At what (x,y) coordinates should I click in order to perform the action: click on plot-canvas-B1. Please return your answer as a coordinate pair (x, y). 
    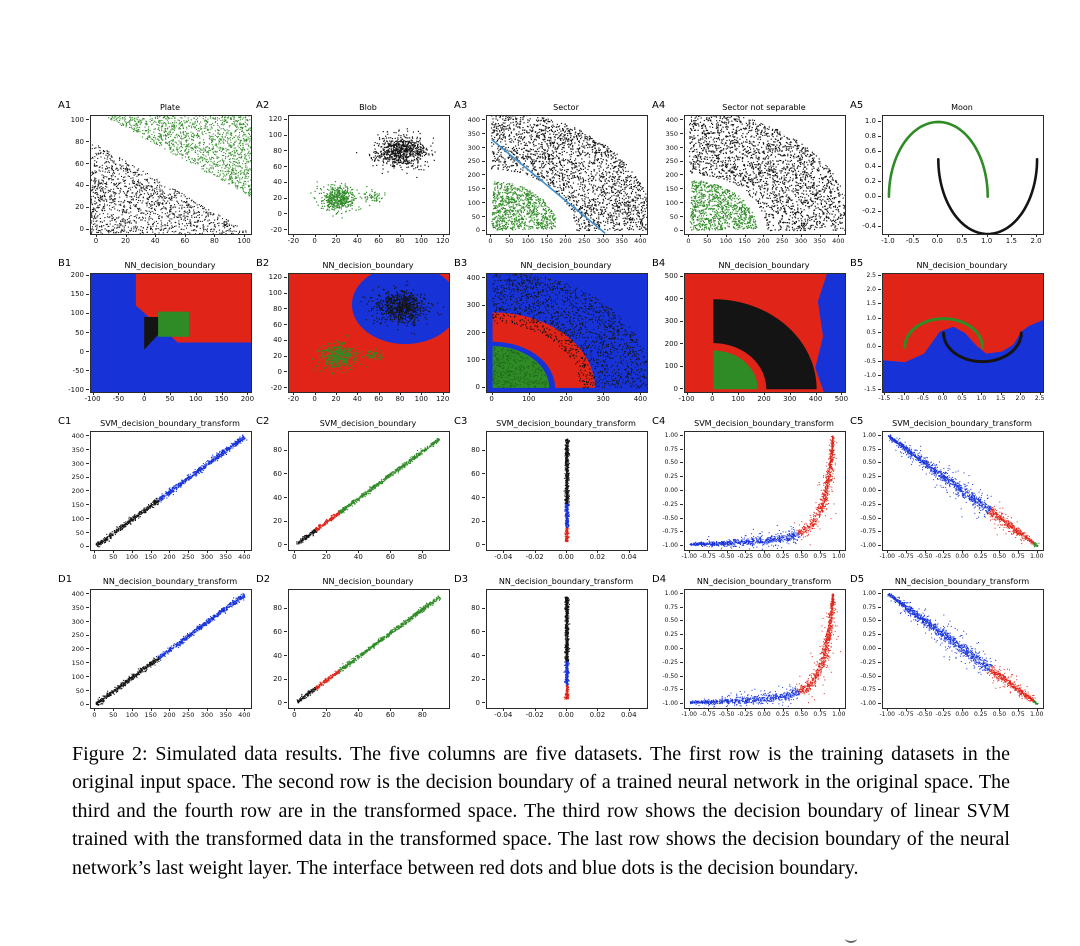
    Looking at the image, I should click on (171, 333).